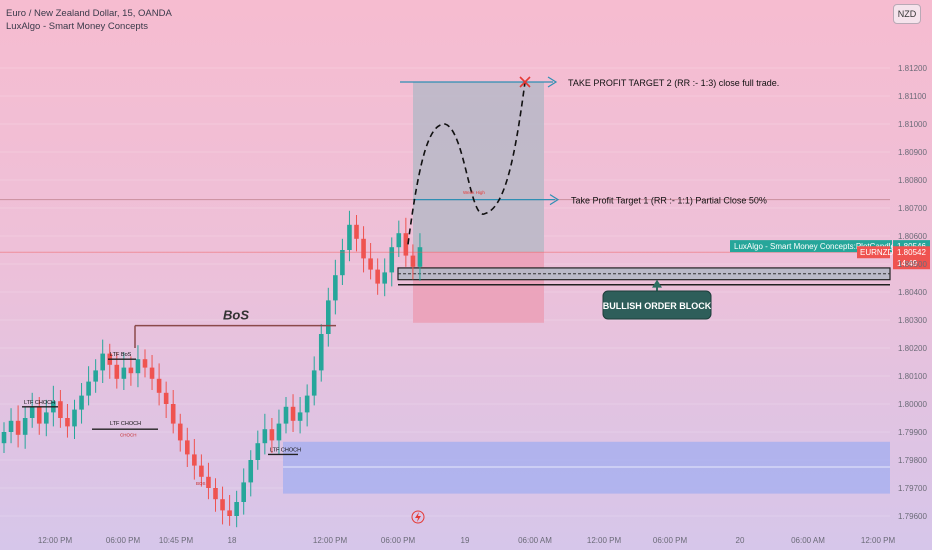  I want to click on demand-zone, so click(586, 467).